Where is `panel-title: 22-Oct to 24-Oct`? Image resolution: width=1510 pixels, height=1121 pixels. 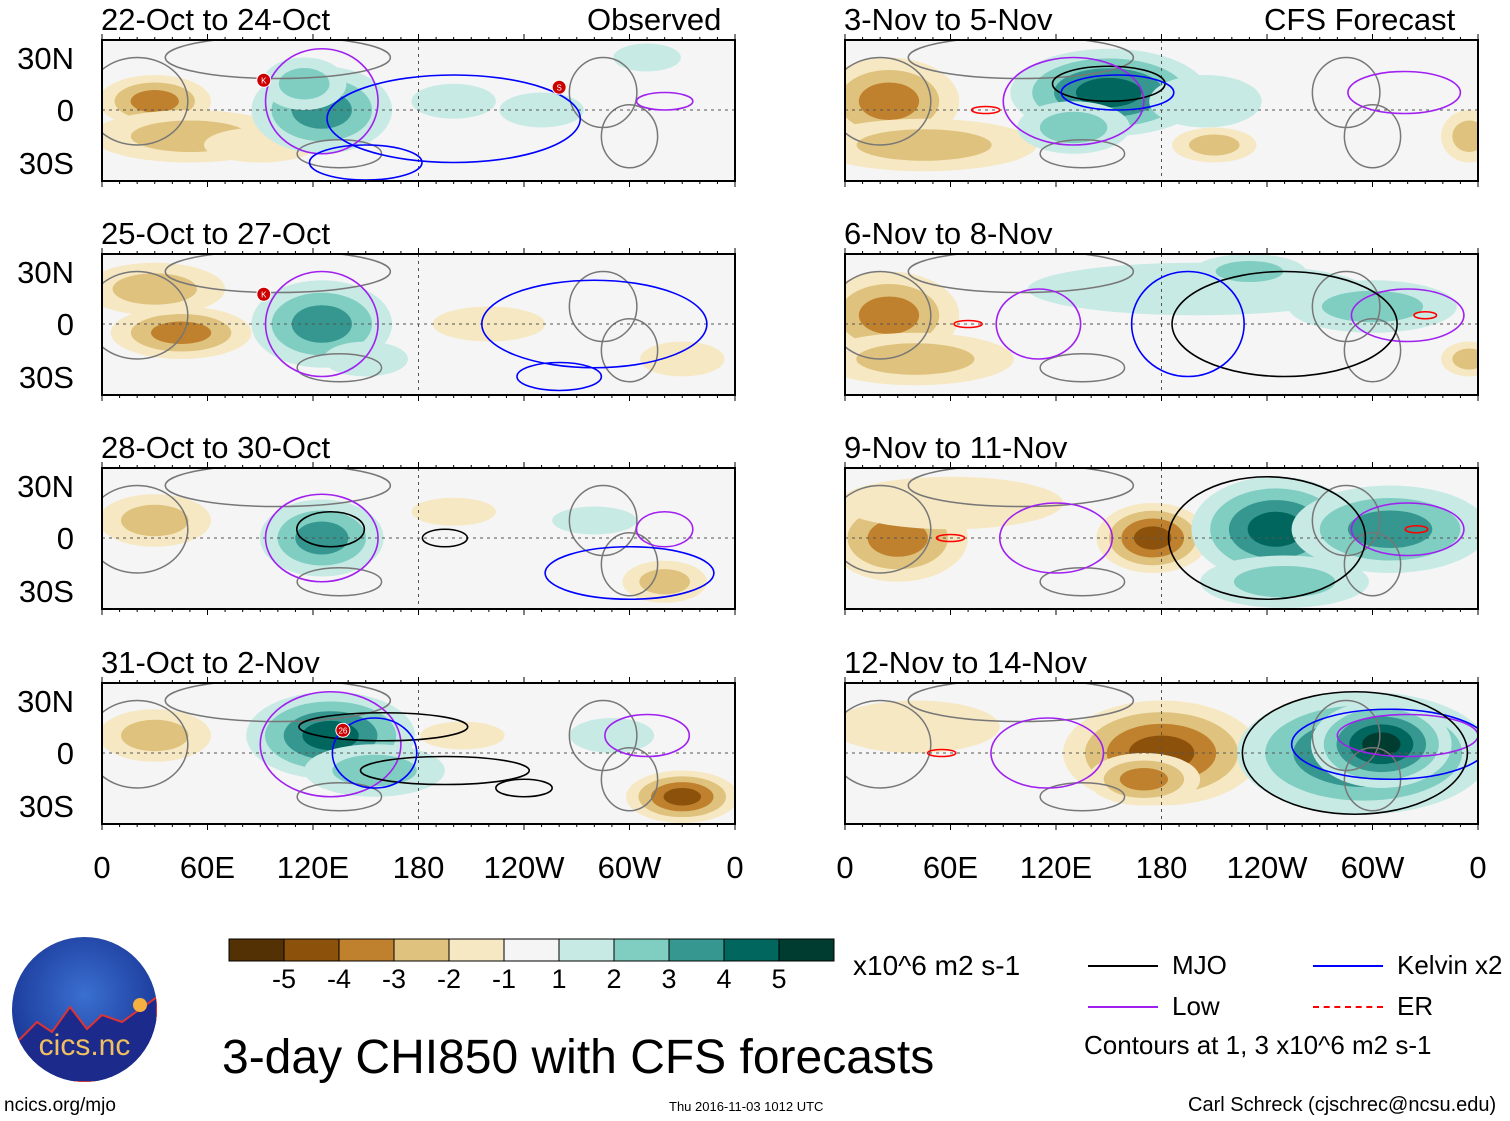
panel-title: 22-Oct to 24-Oct is located at coordinates (216, 19).